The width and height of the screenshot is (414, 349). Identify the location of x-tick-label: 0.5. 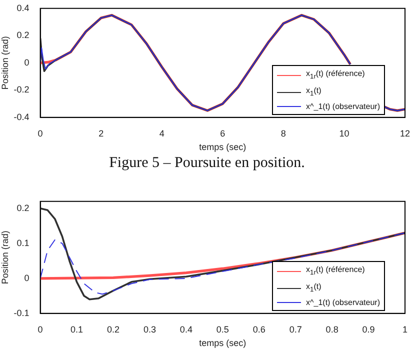
(222, 329).